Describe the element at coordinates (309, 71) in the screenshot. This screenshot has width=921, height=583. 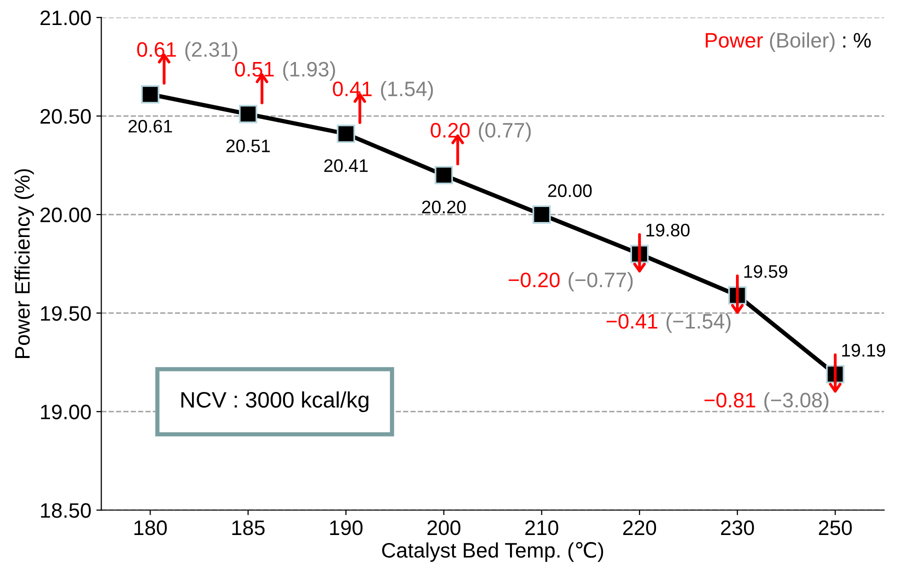
I see `annotation: (1.93)` at that location.